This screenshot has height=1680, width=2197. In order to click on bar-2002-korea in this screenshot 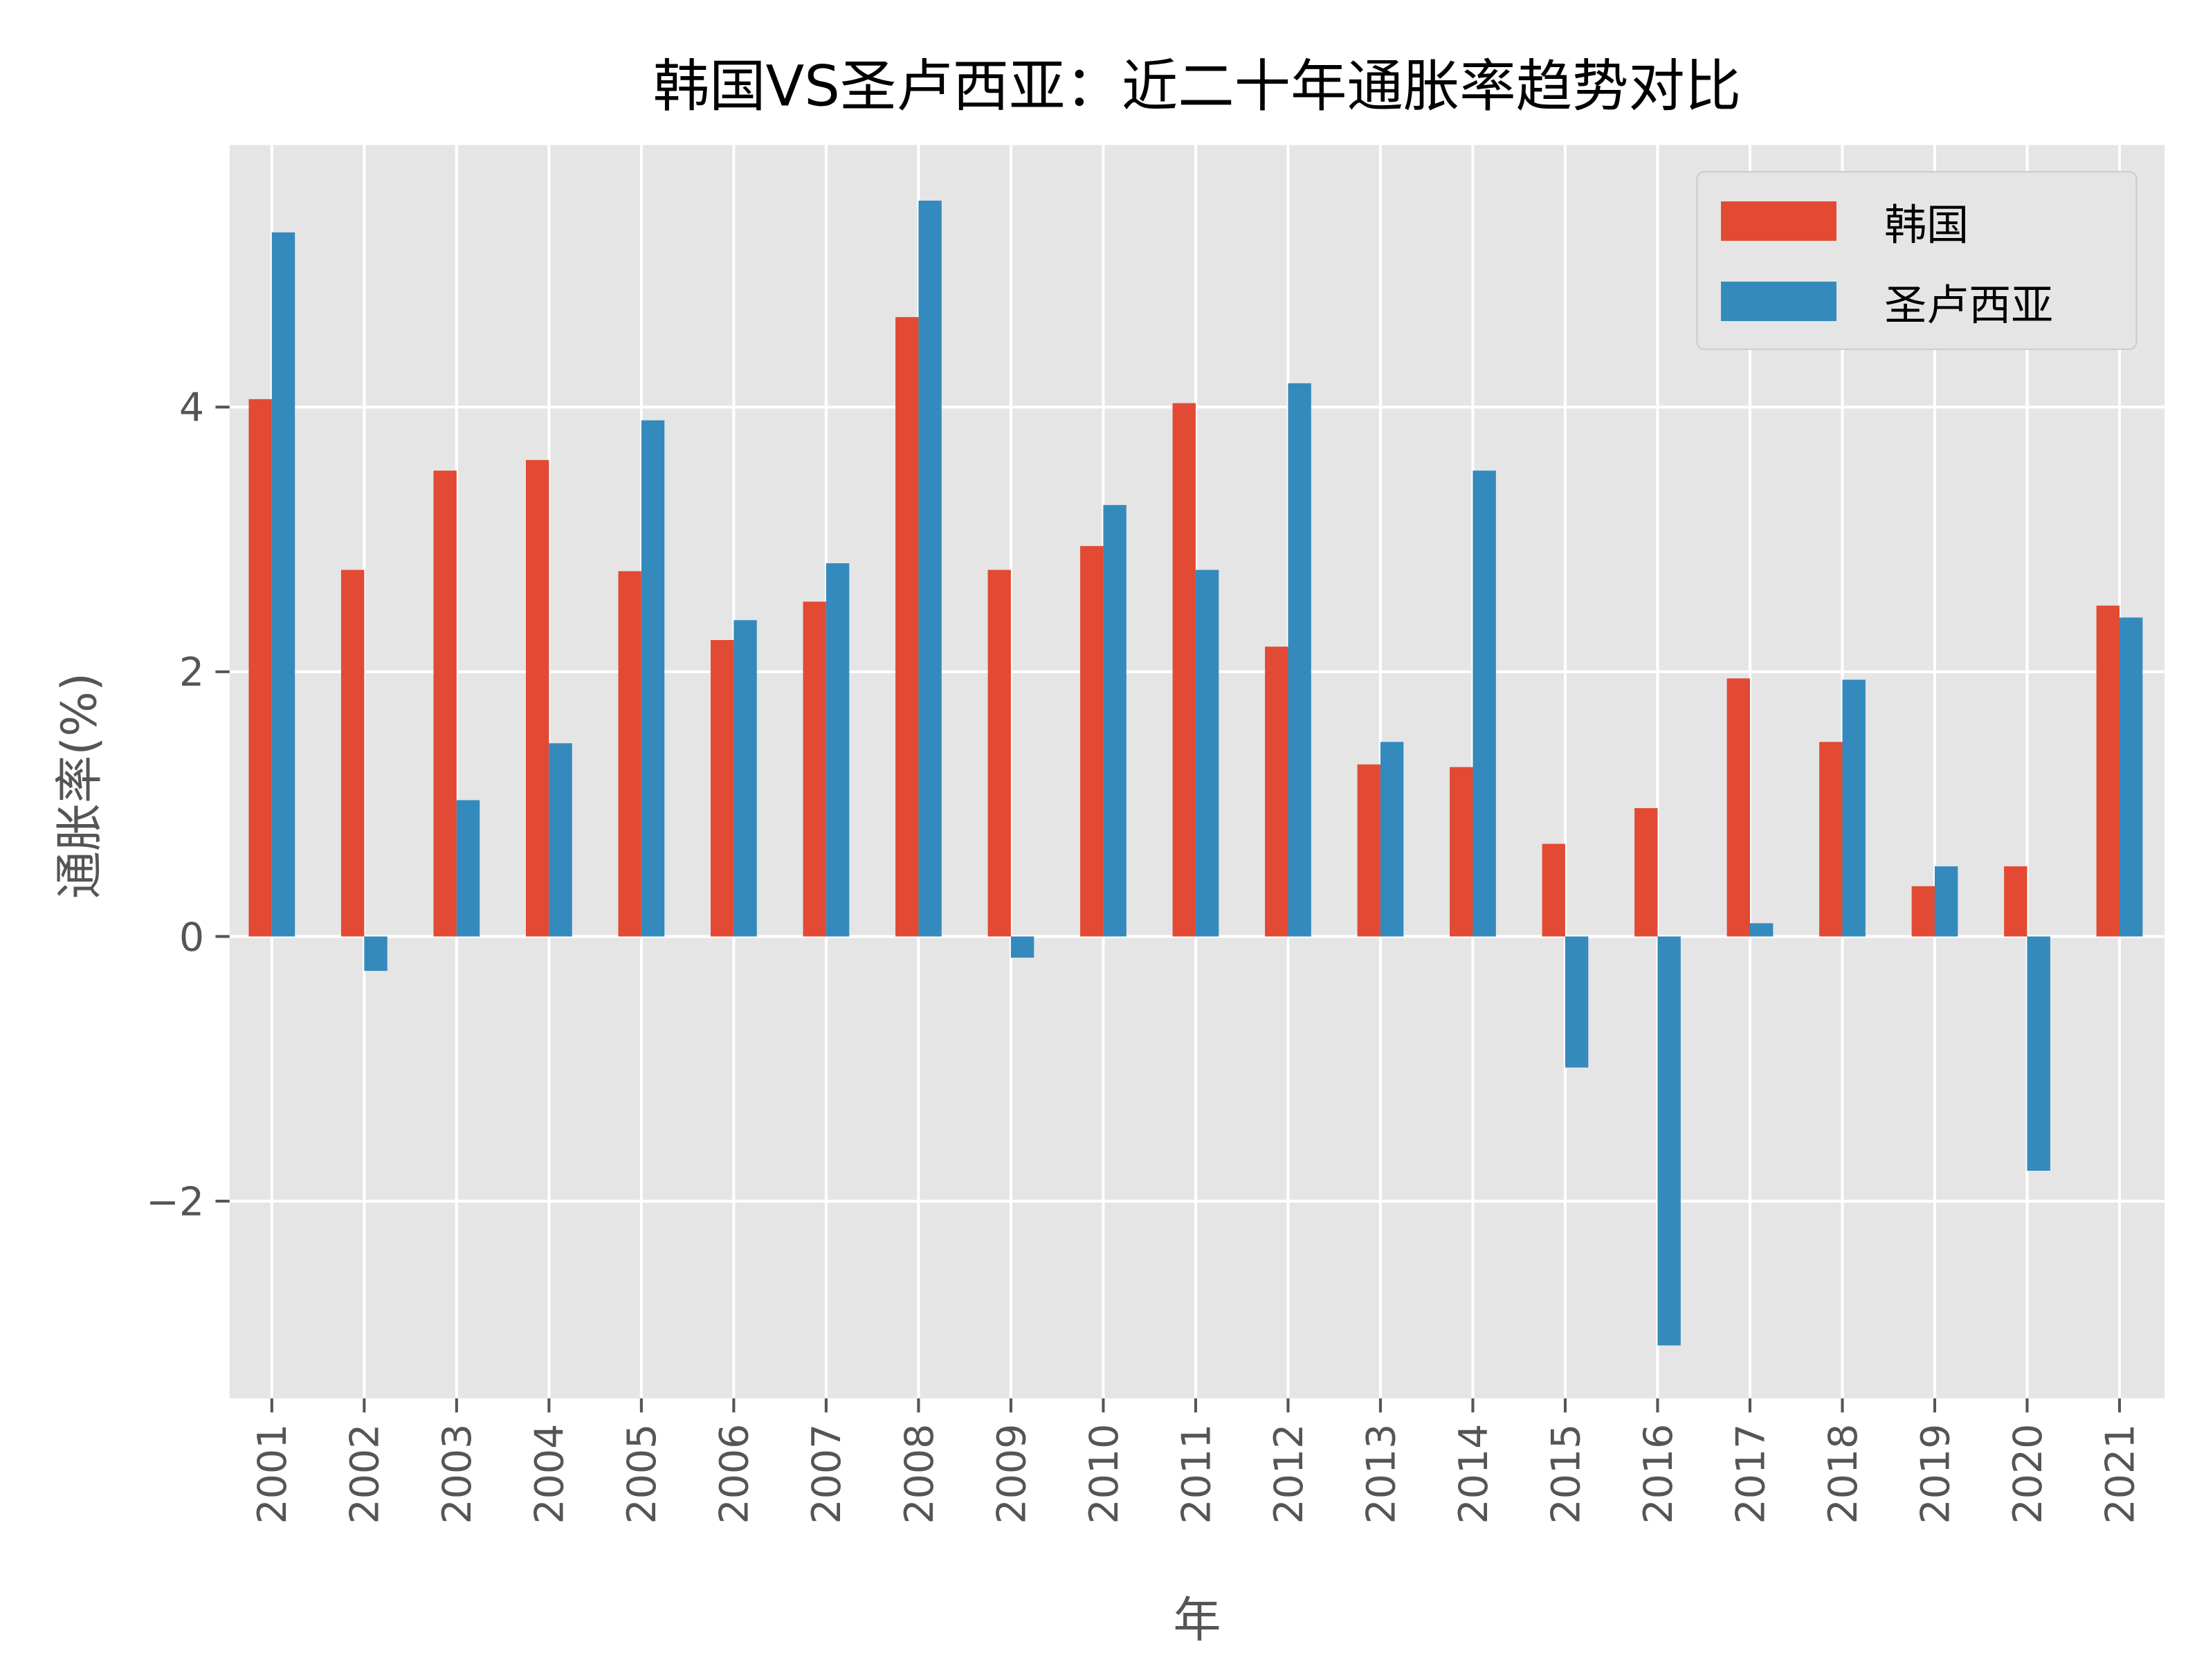, I will do `click(352, 753)`.